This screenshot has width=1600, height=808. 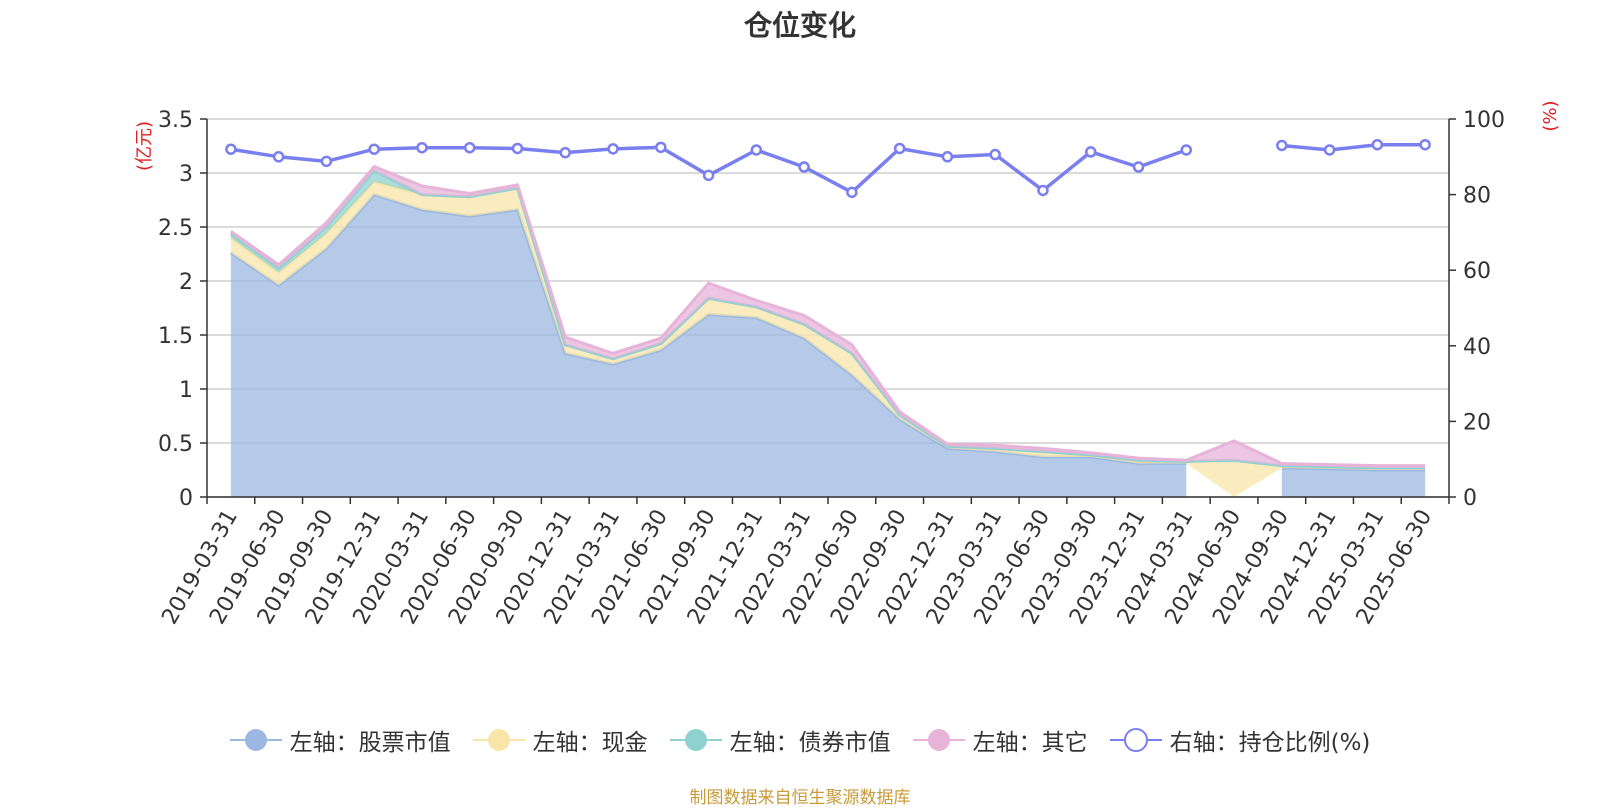 I want to click on left-tick-label: 2, so click(x=186, y=282).